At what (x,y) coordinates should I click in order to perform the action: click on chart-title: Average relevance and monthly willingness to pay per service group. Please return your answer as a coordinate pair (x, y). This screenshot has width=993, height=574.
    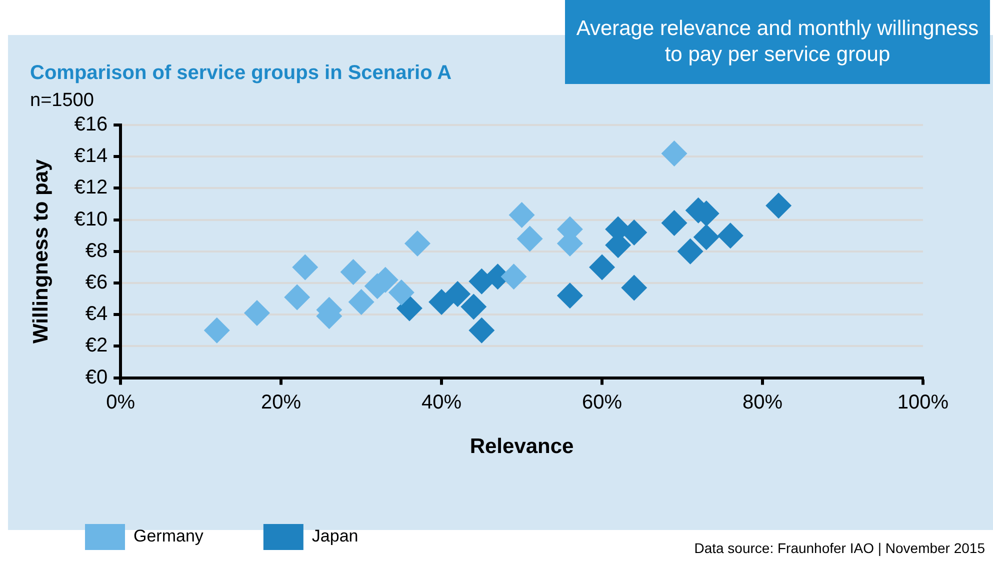
    Looking at the image, I should click on (777, 42).